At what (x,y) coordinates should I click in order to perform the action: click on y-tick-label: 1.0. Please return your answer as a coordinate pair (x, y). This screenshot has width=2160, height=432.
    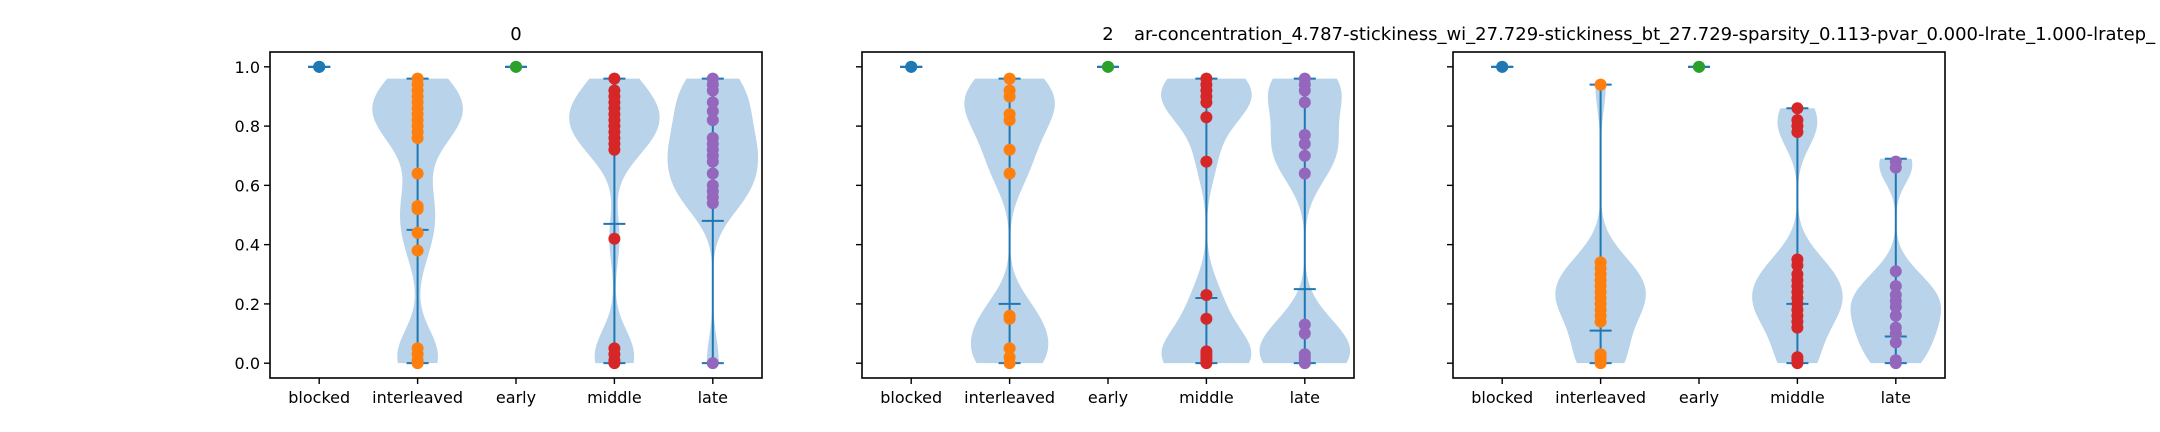
    Looking at the image, I should click on (247, 67).